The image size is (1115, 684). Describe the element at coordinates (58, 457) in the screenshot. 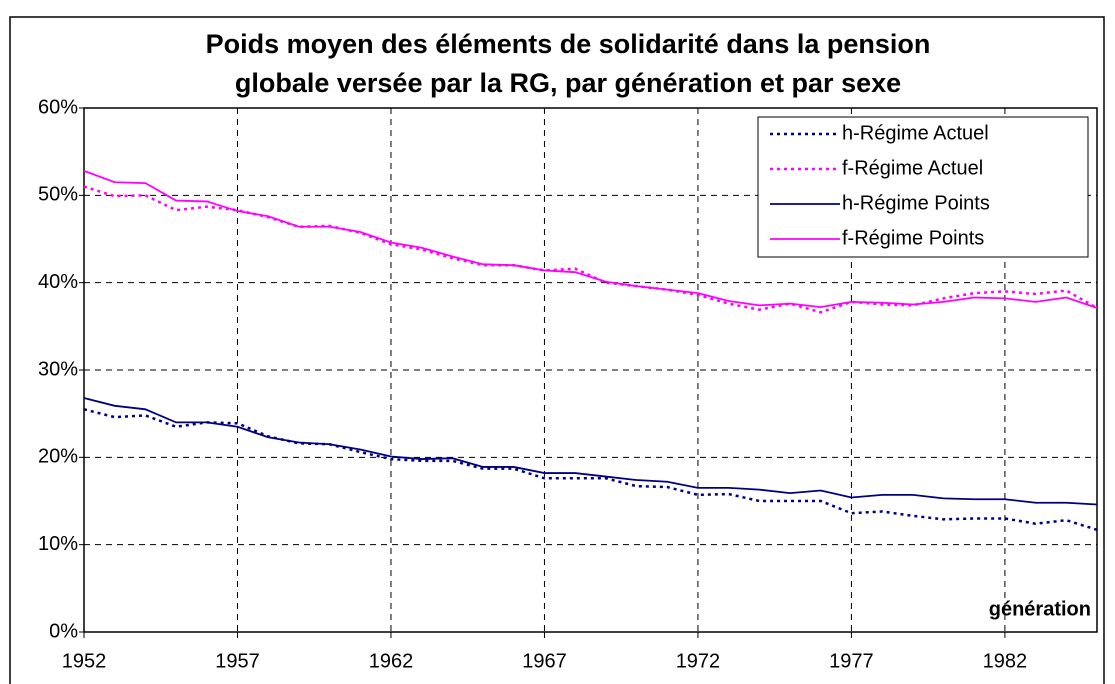

I see `y-tick-label: 20%` at that location.